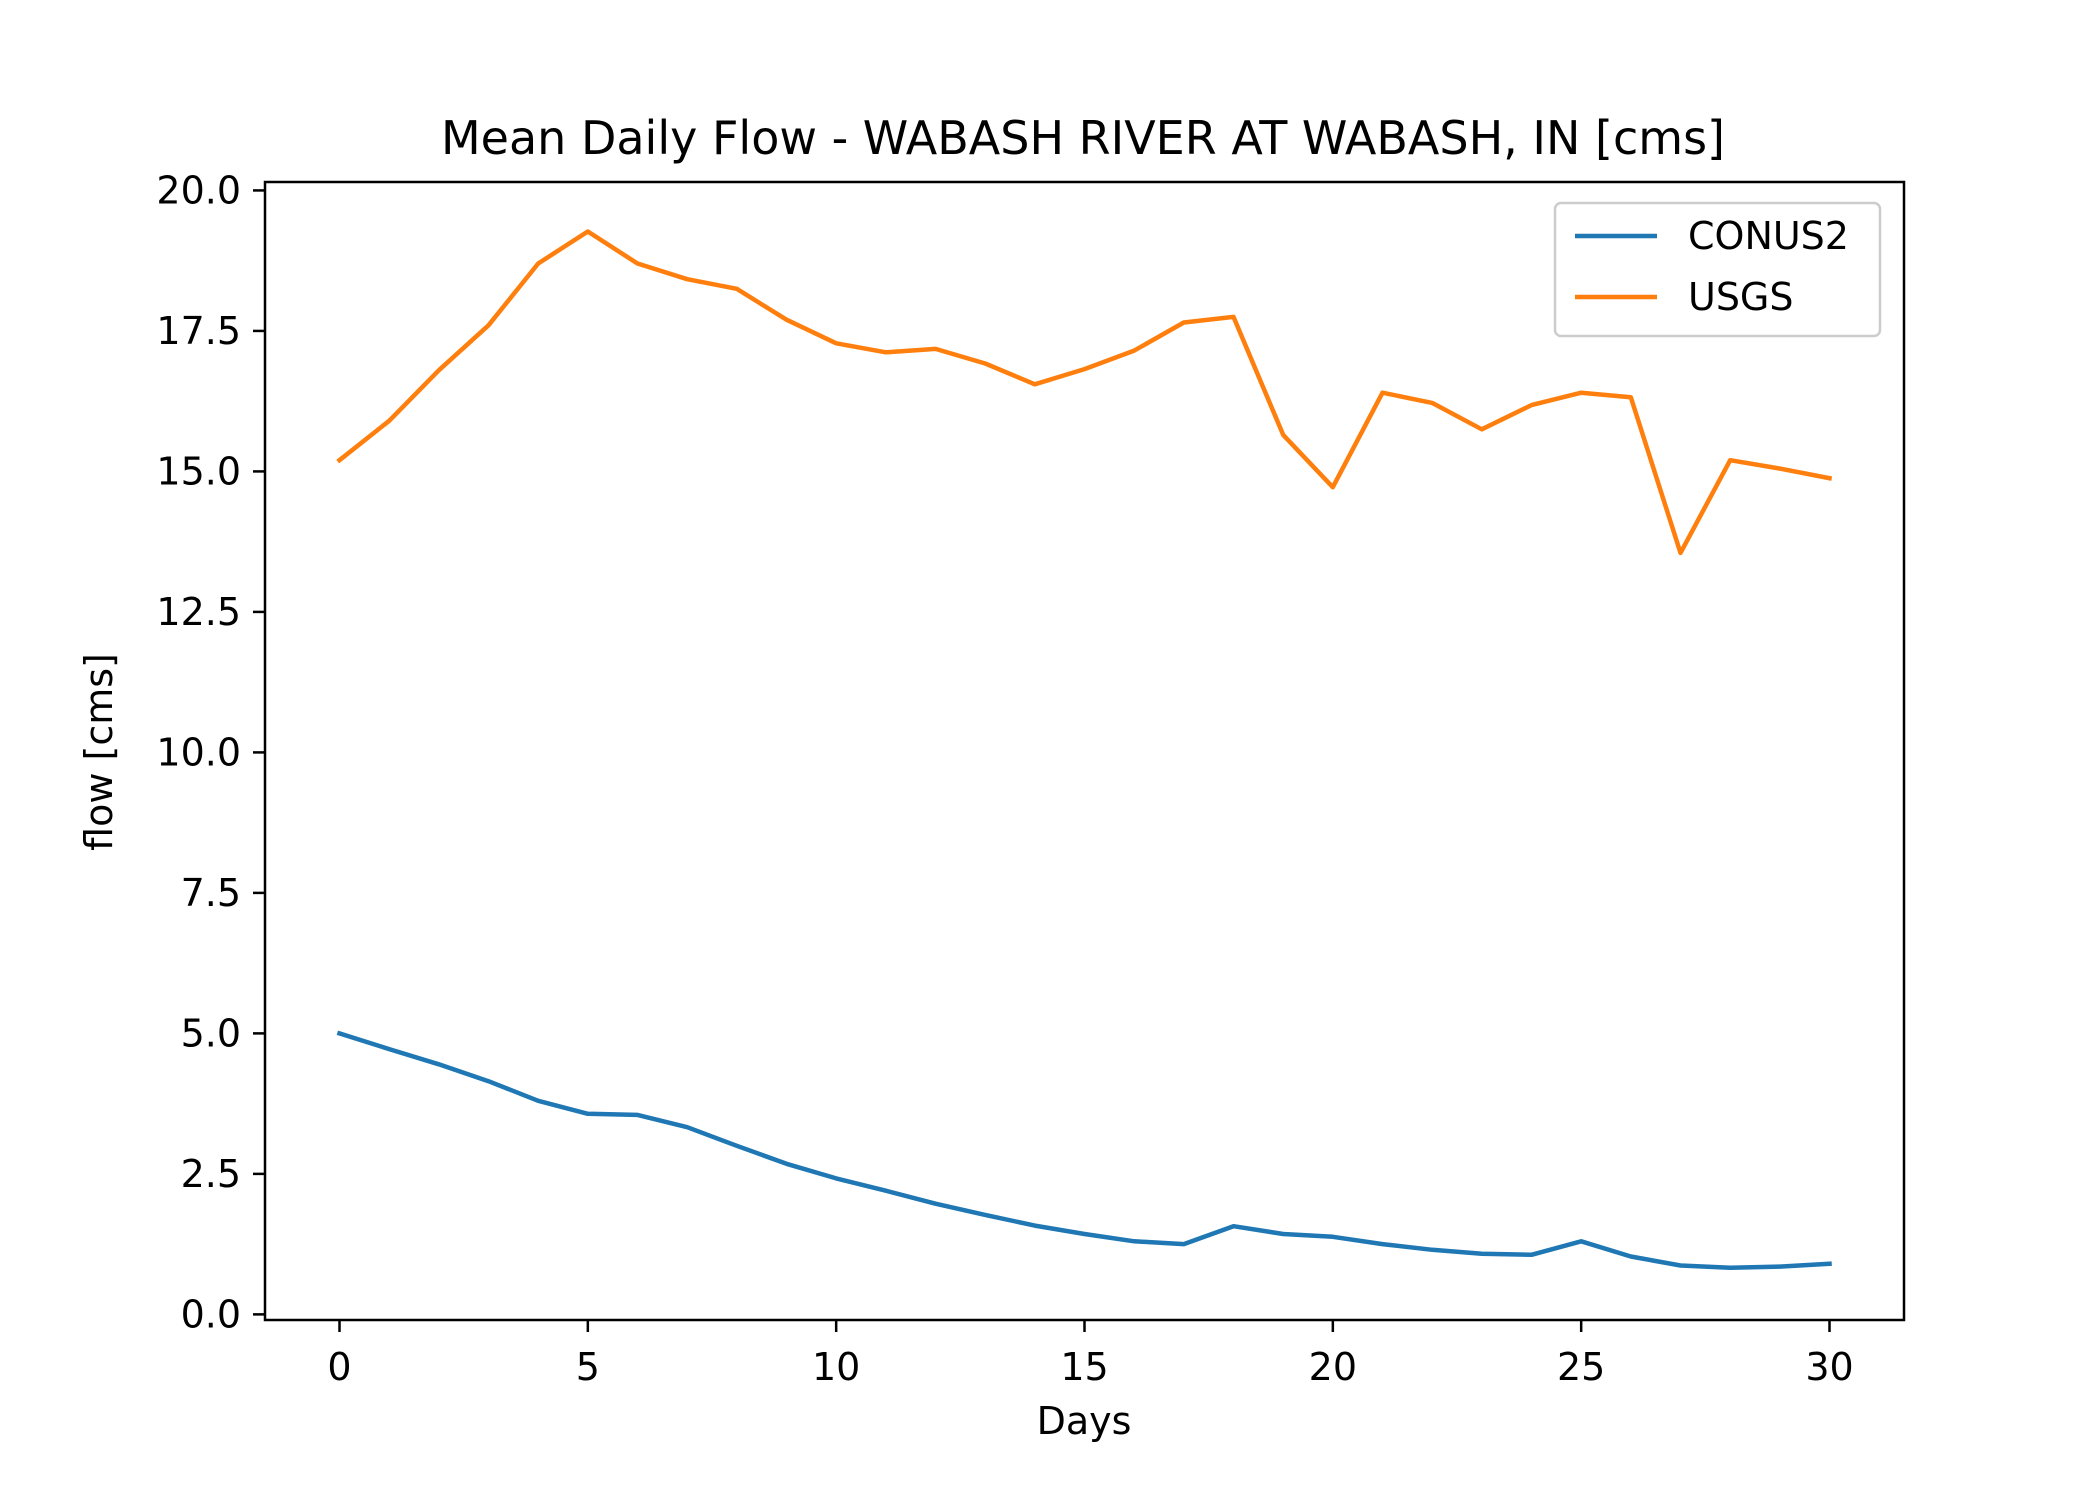  What do you see at coordinates (211, 1033) in the screenshot?
I see `y-tick-label: 5.0` at bounding box center [211, 1033].